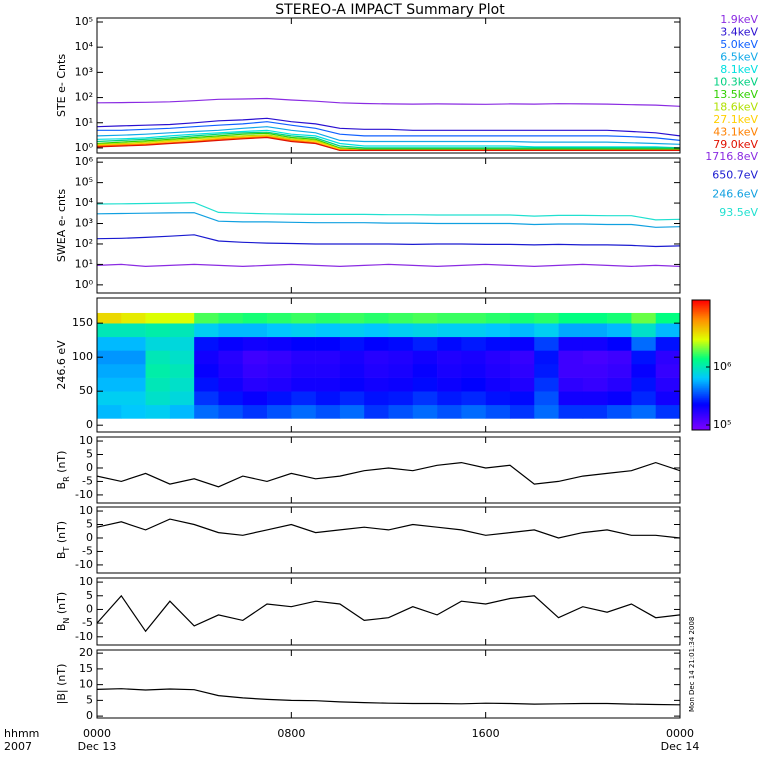 The width and height of the screenshot is (780, 784). What do you see at coordinates (84, 71) in the screenshot?
I see `y-tick-label: 10³` at bounding box center [84, 71].